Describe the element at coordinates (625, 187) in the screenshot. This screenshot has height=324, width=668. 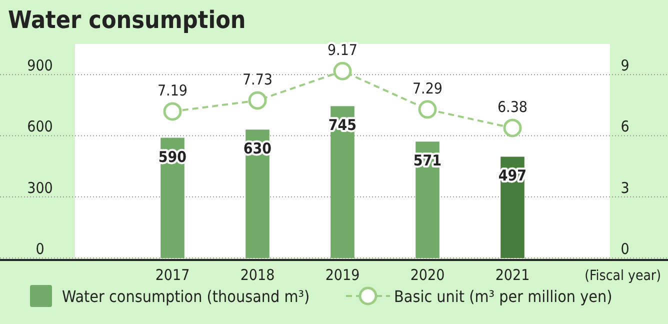
I see `y2-tick-label: 3` at that location.